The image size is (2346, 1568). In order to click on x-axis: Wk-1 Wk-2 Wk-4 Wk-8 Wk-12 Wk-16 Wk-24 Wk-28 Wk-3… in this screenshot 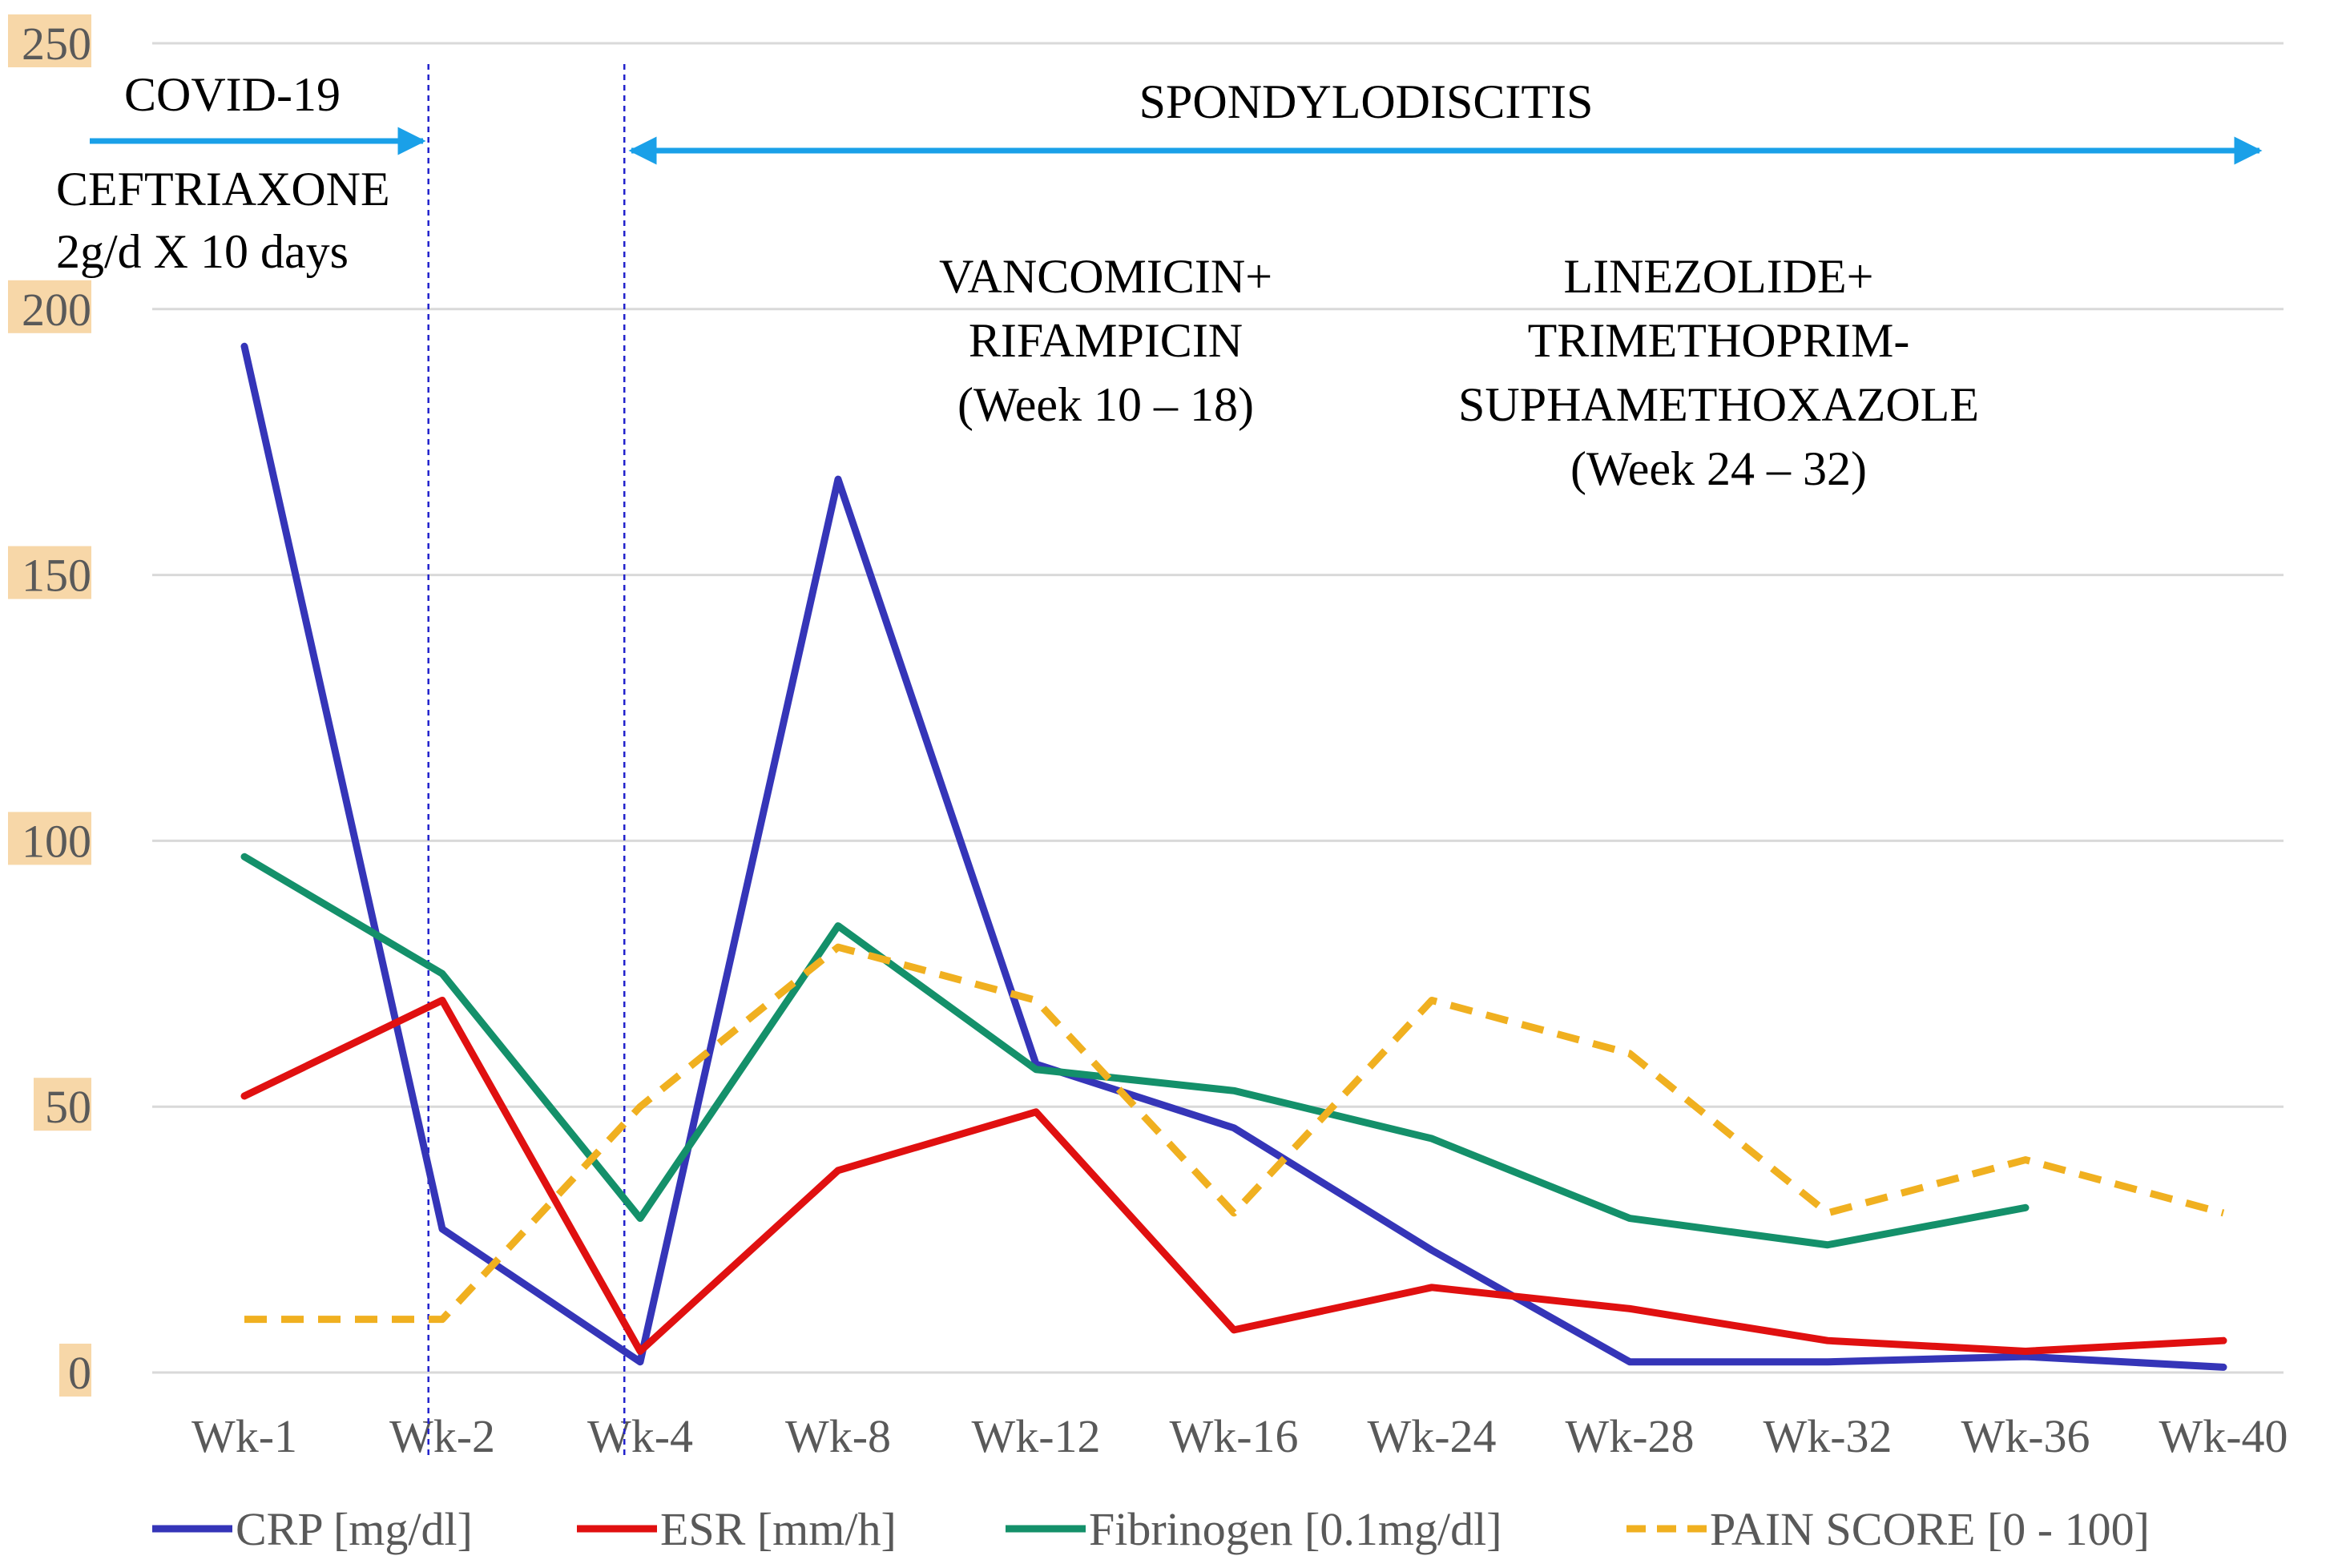, I will do `click(1239, 1436)`.